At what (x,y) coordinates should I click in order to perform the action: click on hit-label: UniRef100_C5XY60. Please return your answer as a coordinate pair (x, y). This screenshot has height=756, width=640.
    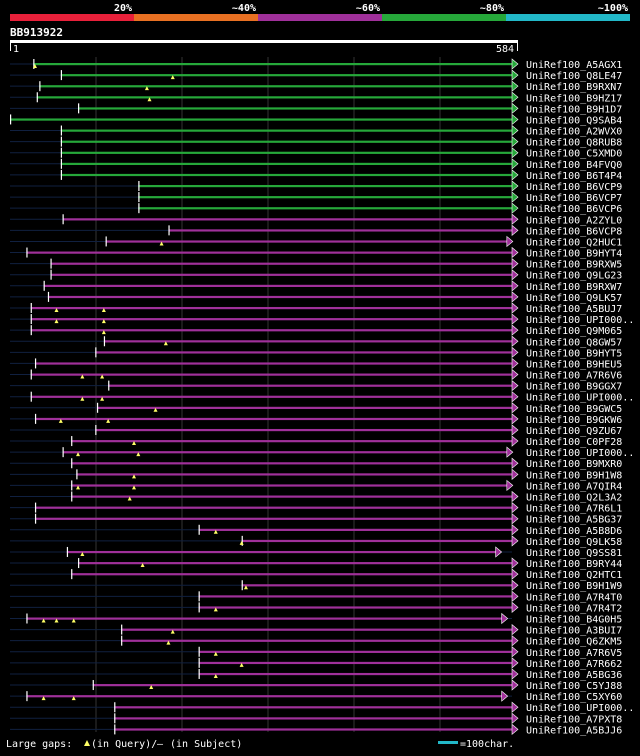
    Looking at the image, I should click on (574, 697).